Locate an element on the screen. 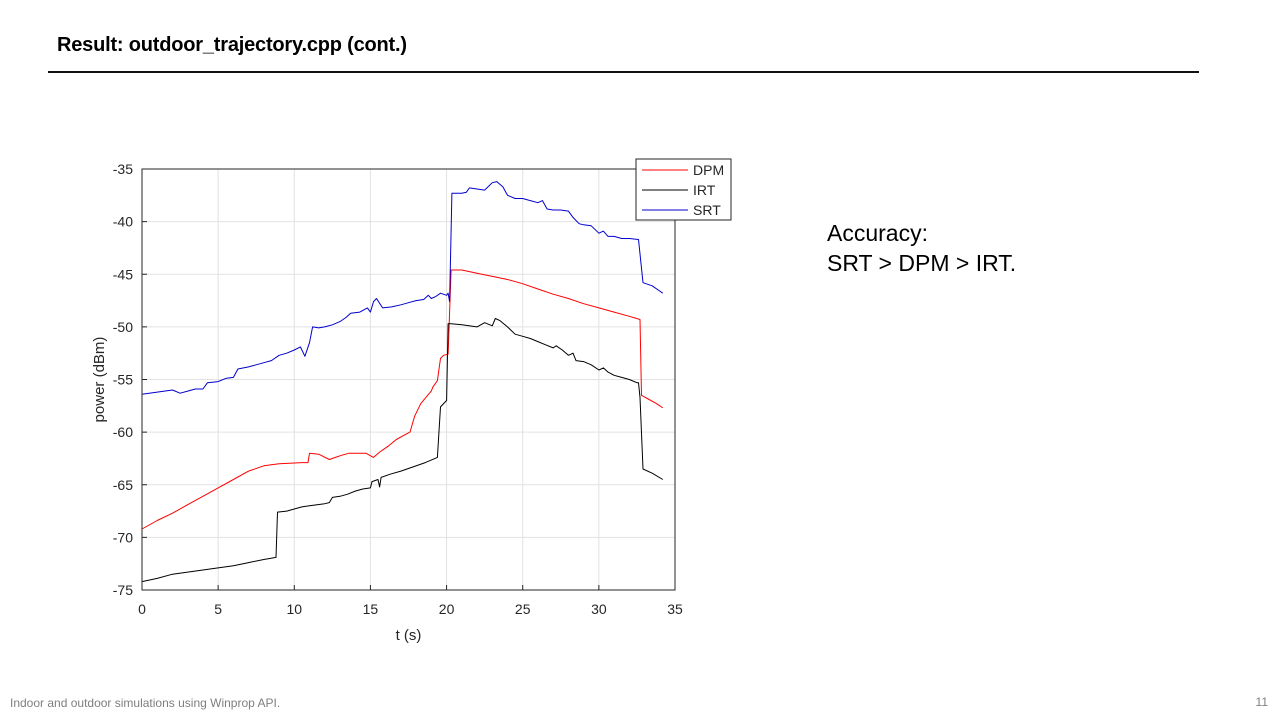  accuracy-heading: Accuracy: is located at coordinates (877, 233).